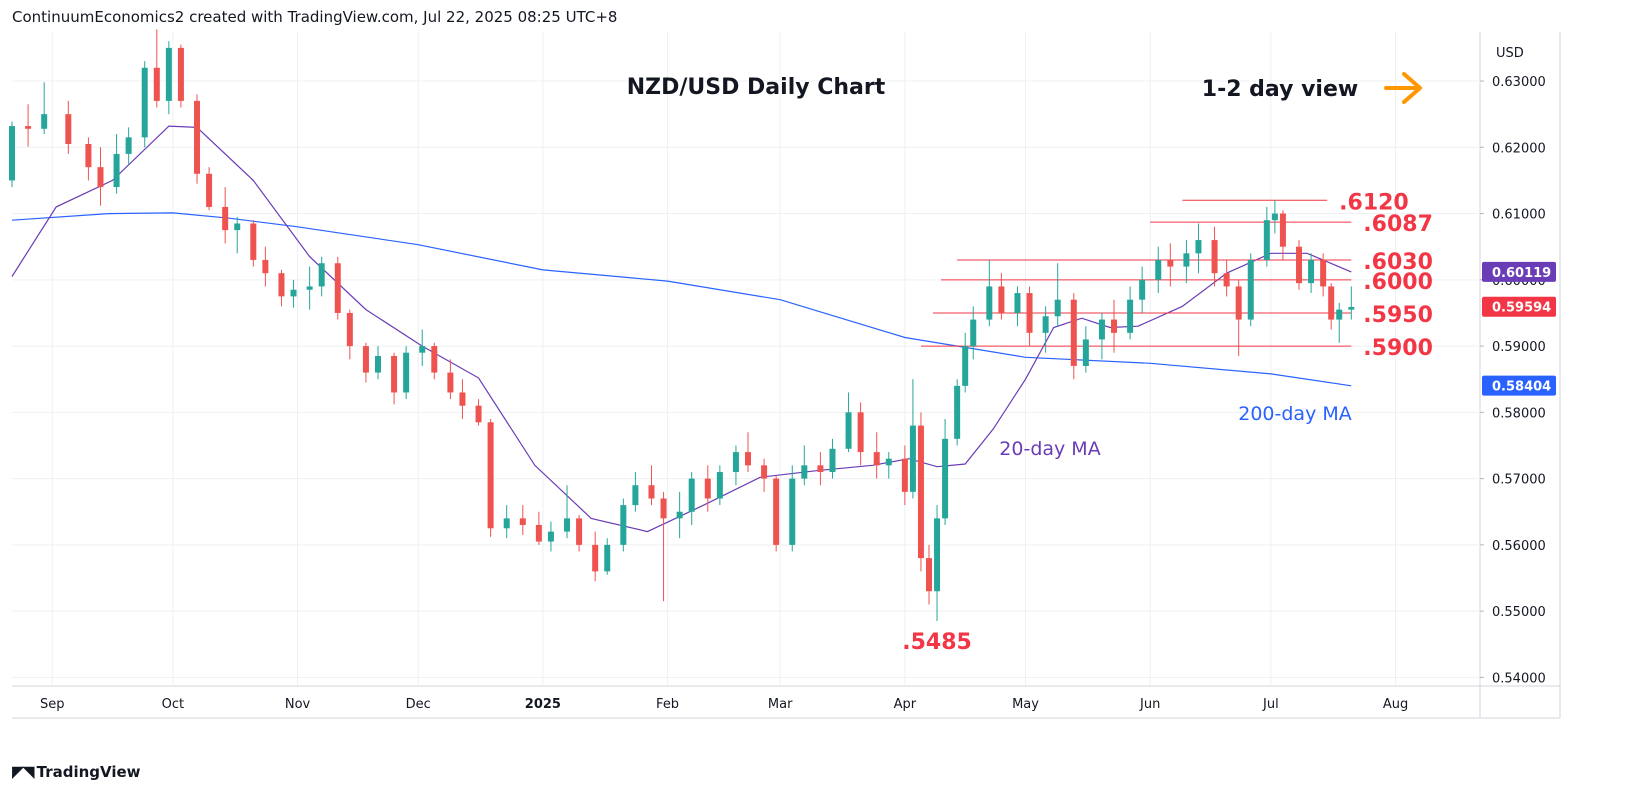  What do you see at coordinates (1519, 347) in the screenshot?
I see `price-tick-label: 0.59000` at bounding box center [1519, 347].